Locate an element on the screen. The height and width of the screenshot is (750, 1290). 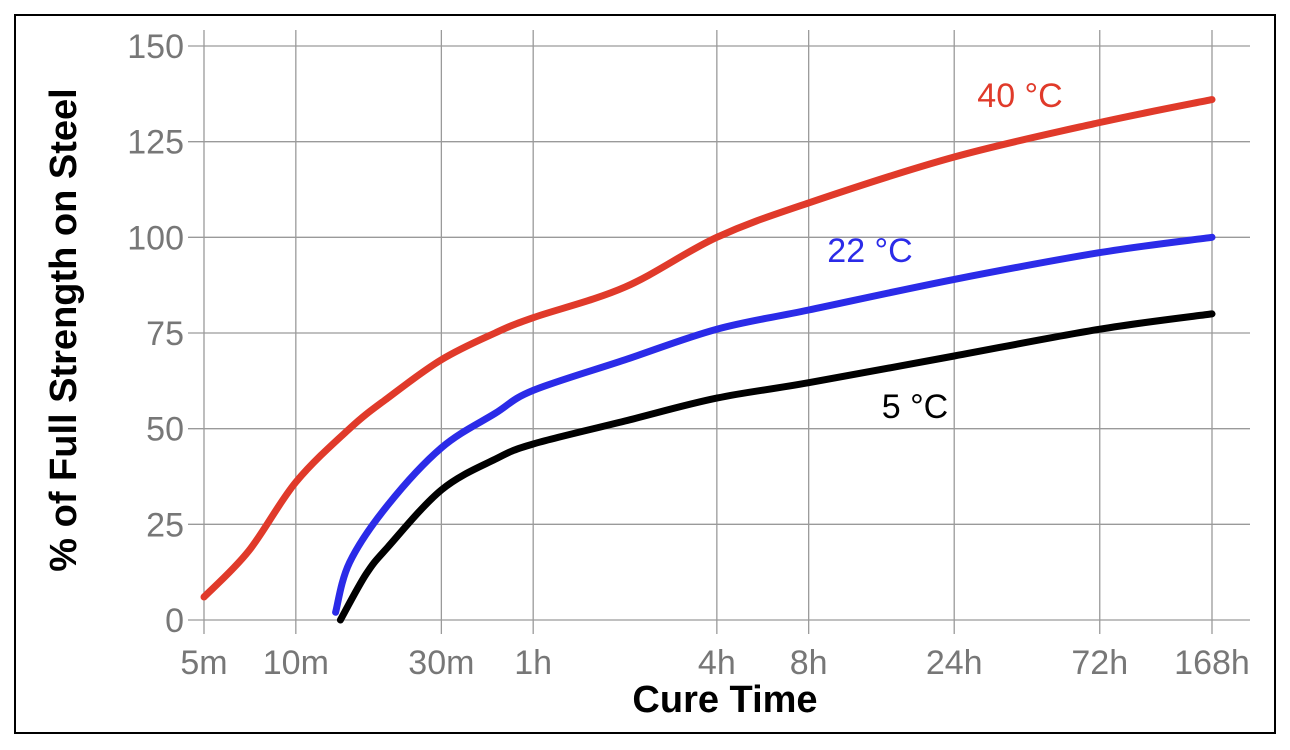
x-axis-title: Cure Time is located at coordinates (724, 700).